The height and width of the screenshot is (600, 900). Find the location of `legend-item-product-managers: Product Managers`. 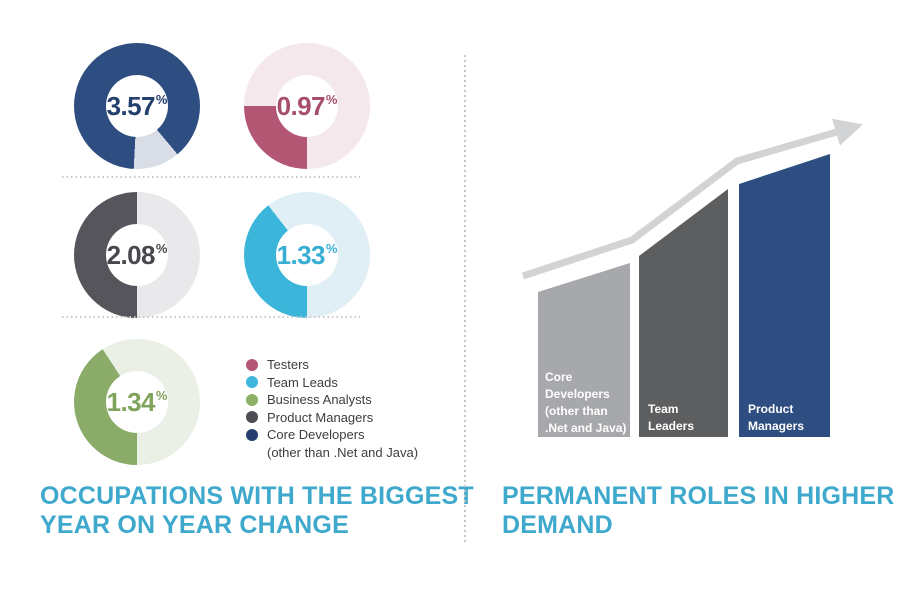

legend-item-product-managers: Product Managers is located at coordinates (353, 418).